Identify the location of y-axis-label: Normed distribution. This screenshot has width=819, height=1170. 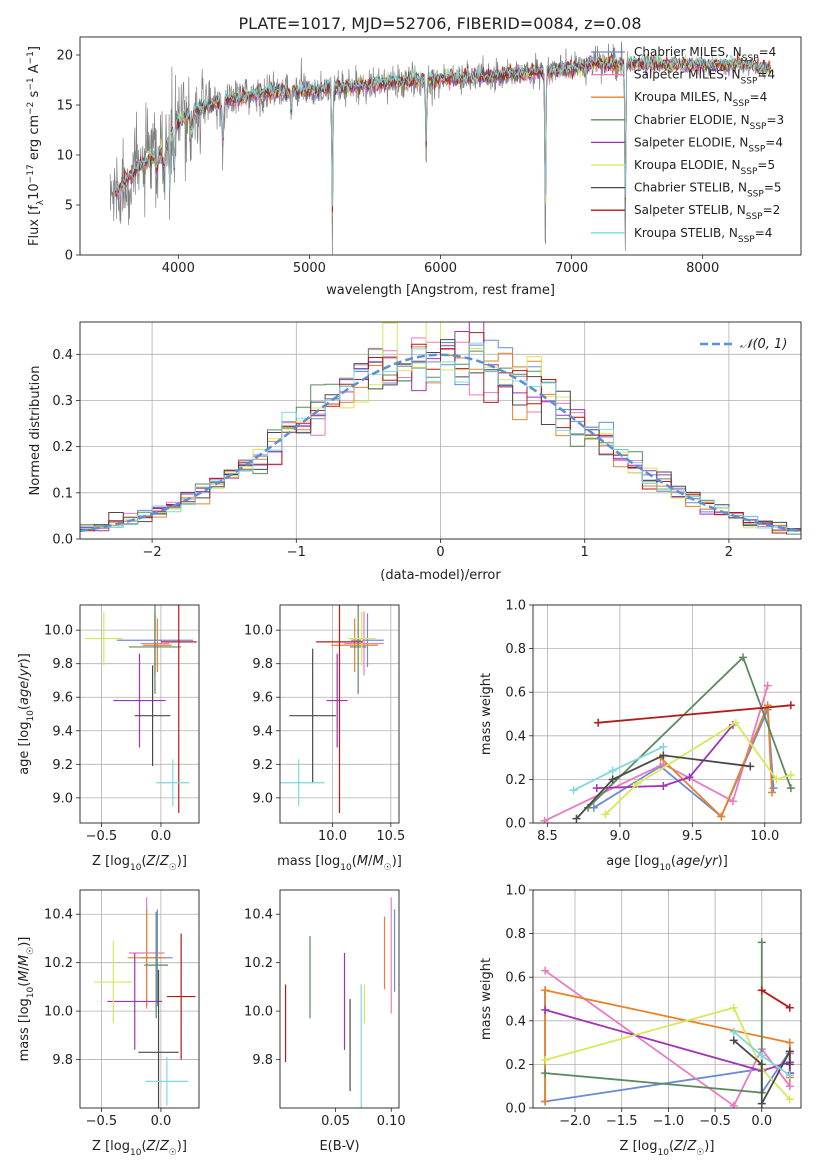
(35, 431).